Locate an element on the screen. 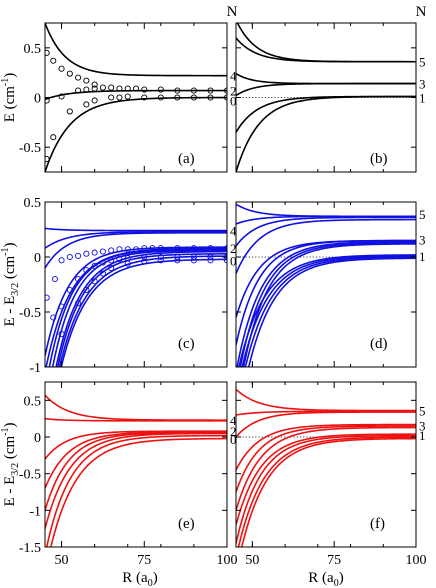 The width and height of the screenshot is (436, 588). y-axis-label: E - E3/2 (cm-1) is located at coordinates (10, 464).